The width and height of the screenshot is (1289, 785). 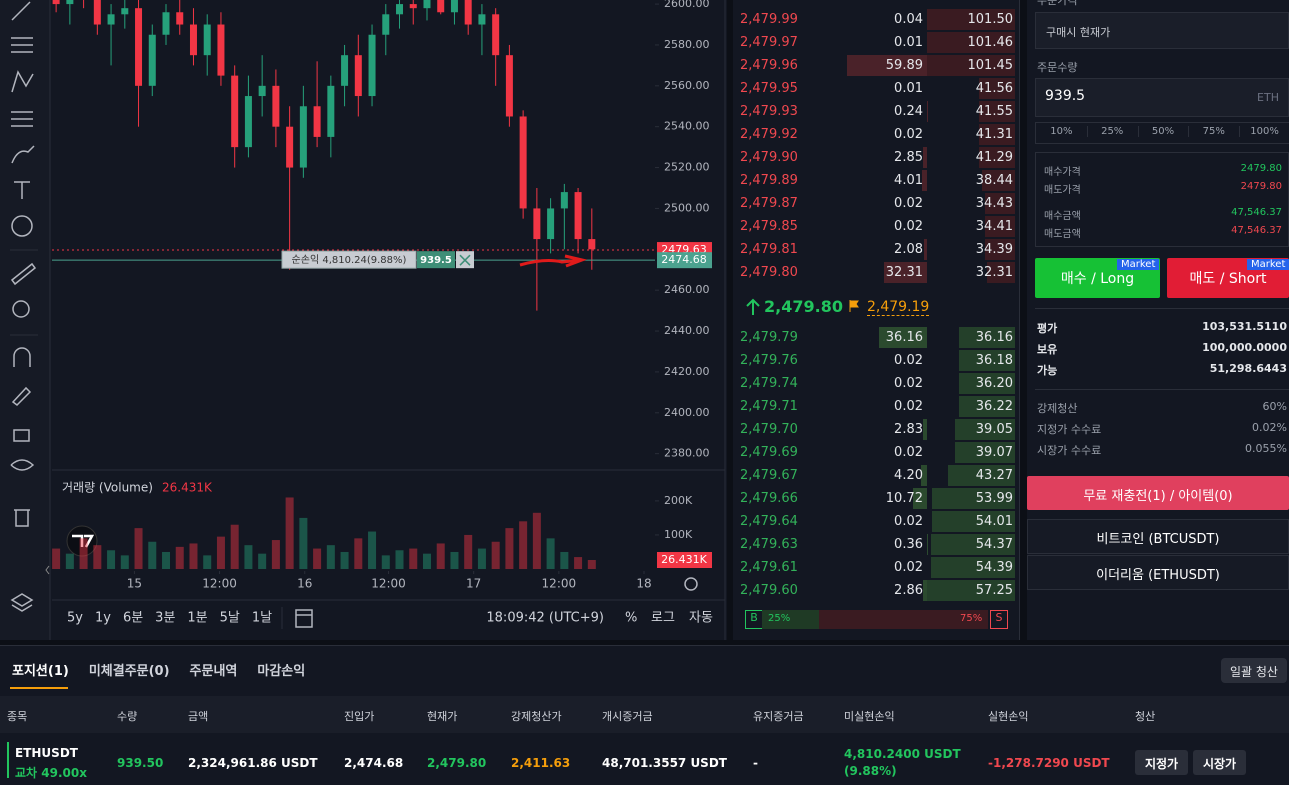 What do you see at coordinates (23, 274) in the screenshot?
I see `tool-ruler` at bounding box center [23, 274].